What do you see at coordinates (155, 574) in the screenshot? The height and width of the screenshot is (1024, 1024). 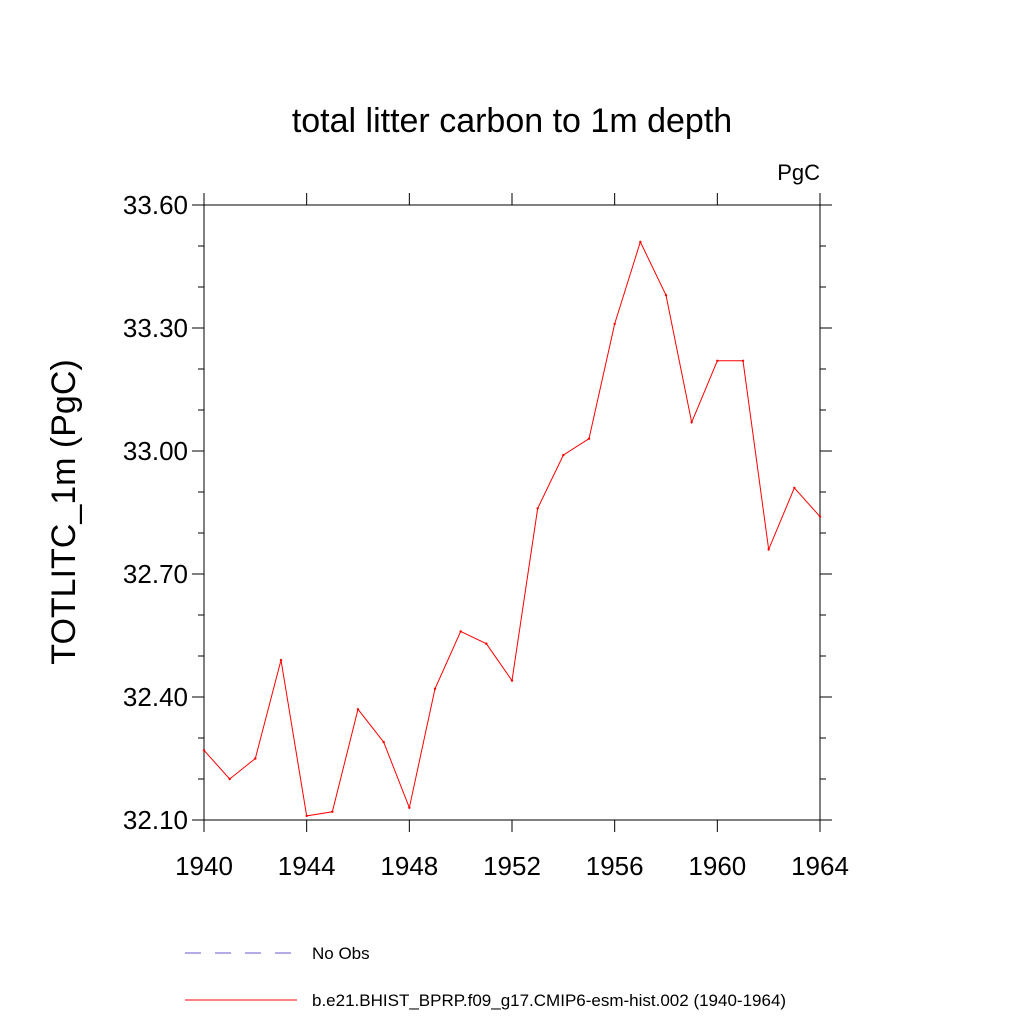 I see `y-tick-label: 32.70` at bounding box center [155, 574].